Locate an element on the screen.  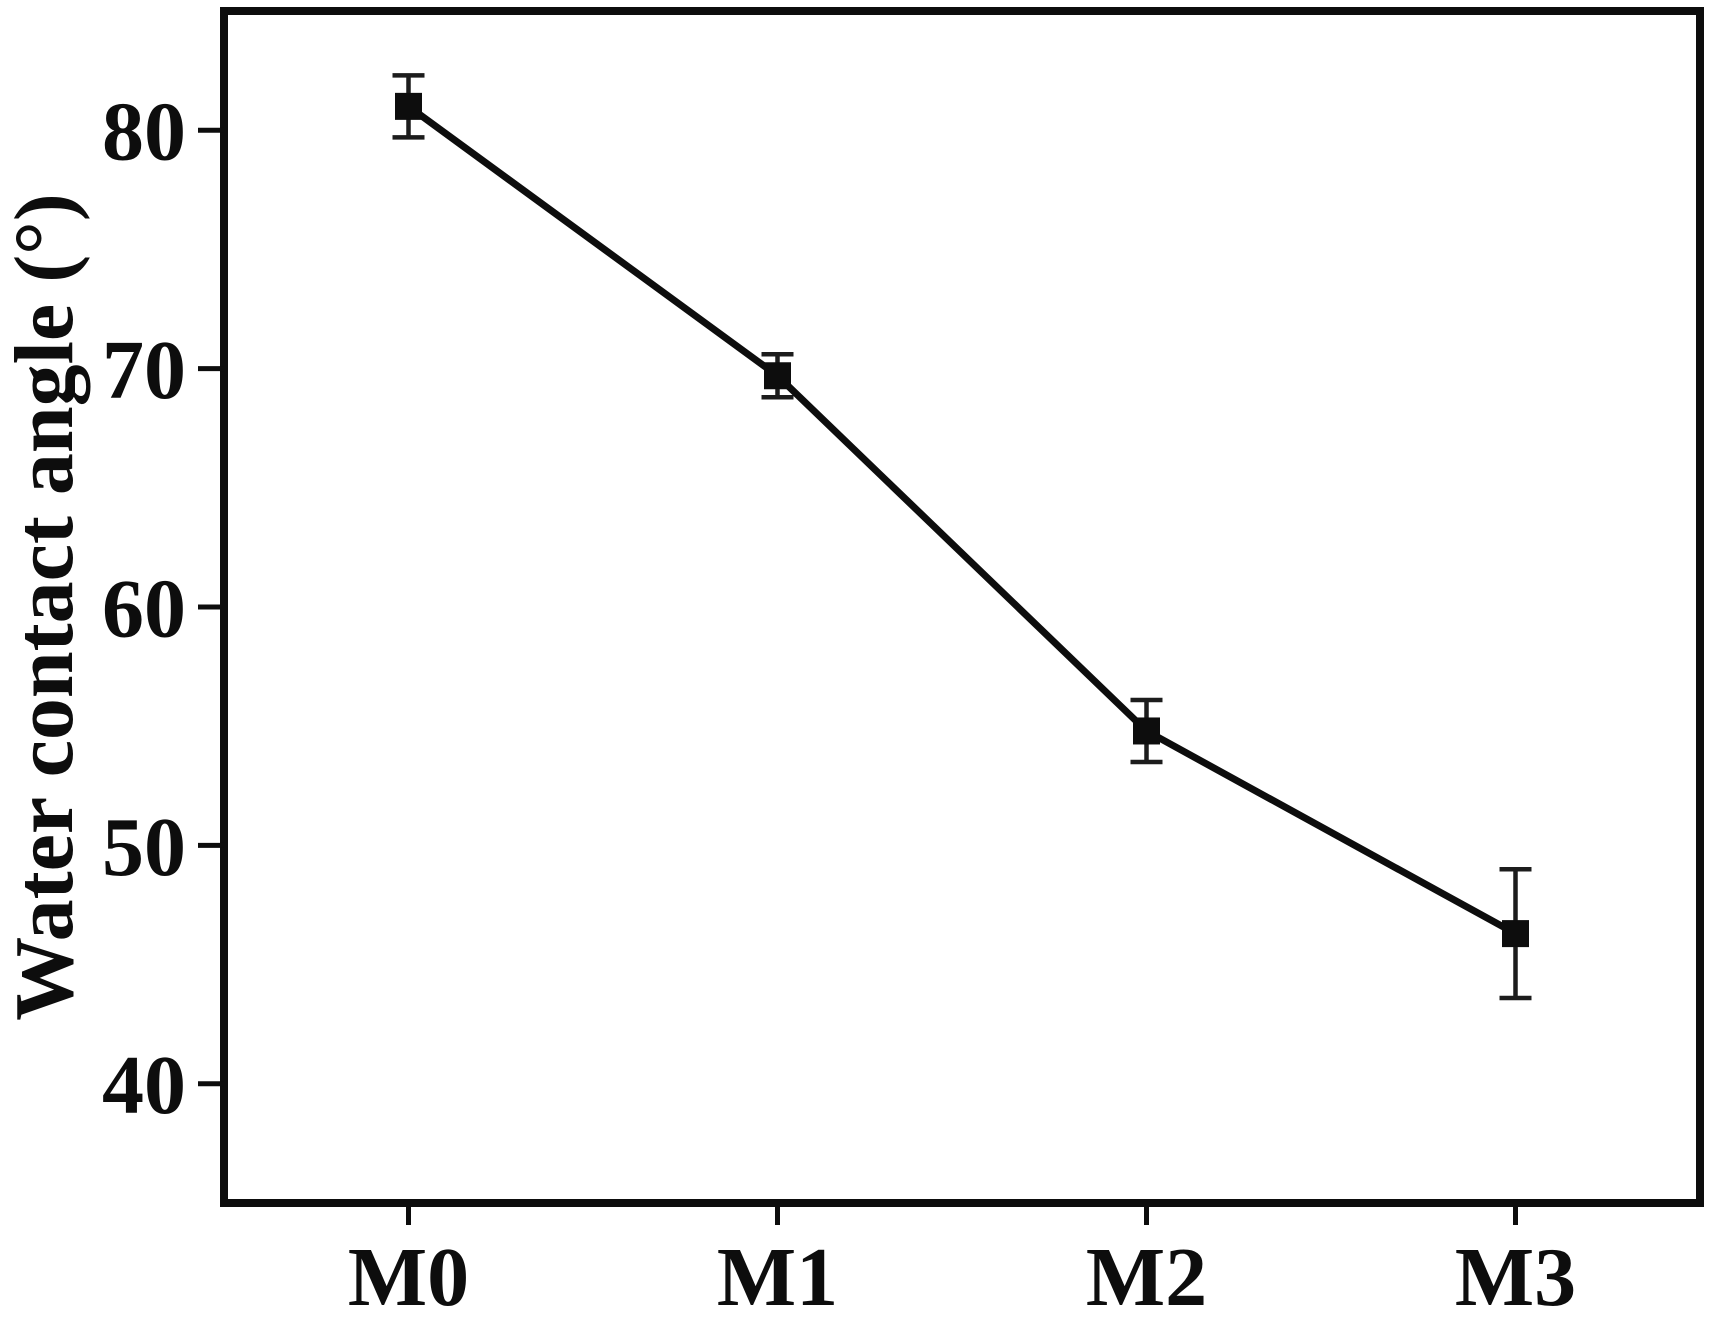
x-tick-label: M2 is located at coordinates (1146, 1277).